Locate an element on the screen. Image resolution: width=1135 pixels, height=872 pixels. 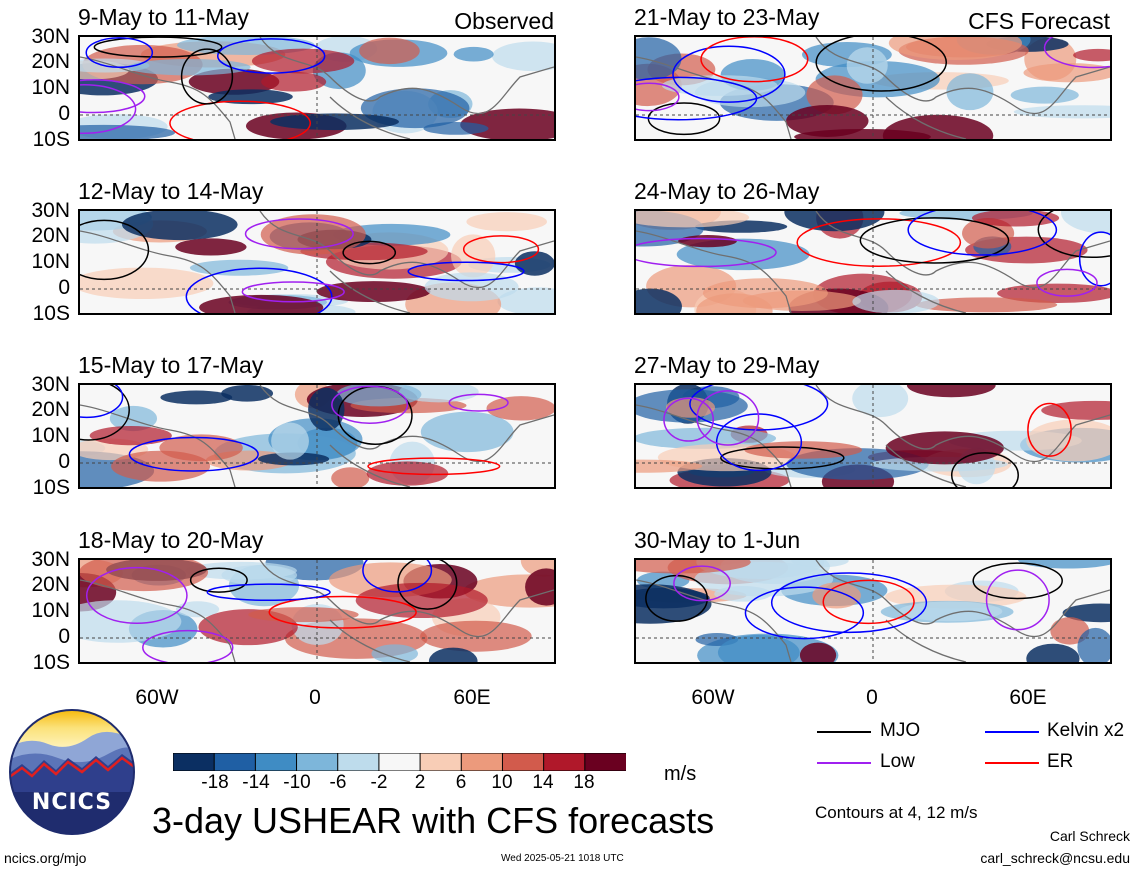
colorbar-tick: -10 is located at coordinates (297, 782).